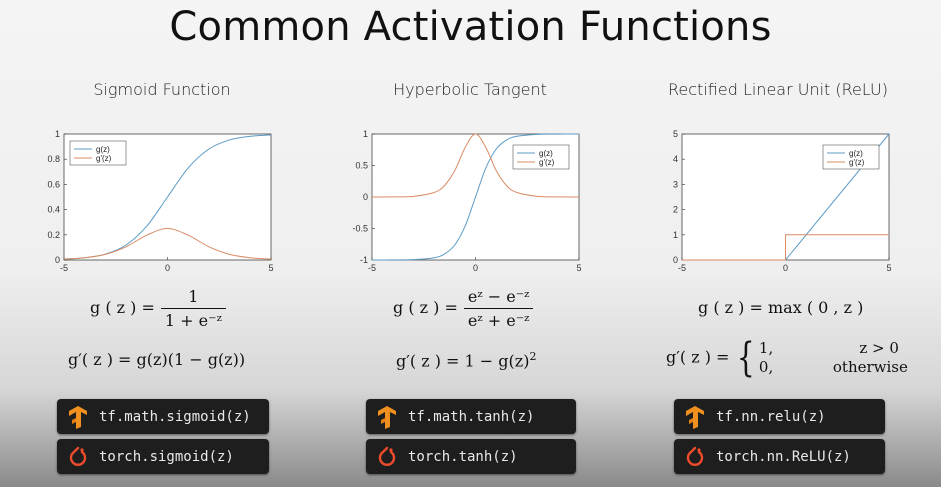 The image size is (941, 487). I want to click on tanh-fraction: eᶻ − e⁻ᶻ eᶻ + e⁻ᶻ, so click(498, 308).